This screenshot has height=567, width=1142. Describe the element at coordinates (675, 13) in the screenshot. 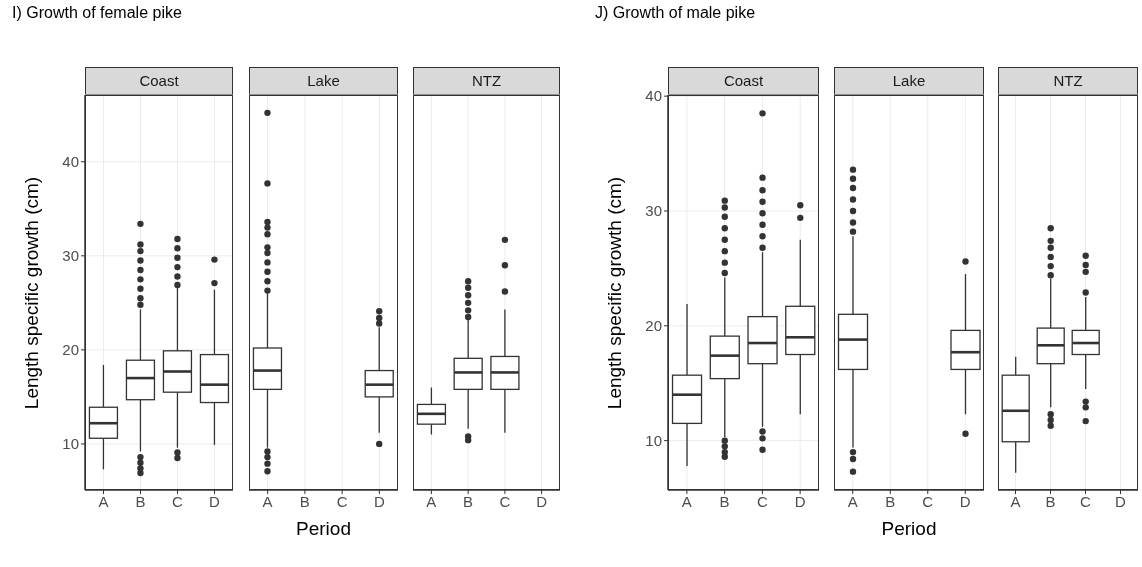

I see `chart-title: J) Growth of male pike` at that location.